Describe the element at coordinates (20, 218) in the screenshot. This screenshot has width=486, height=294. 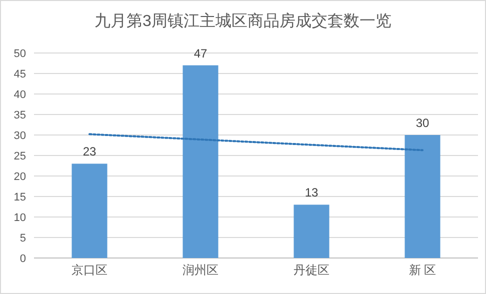
I see `y-tick-label: 10` at that location.